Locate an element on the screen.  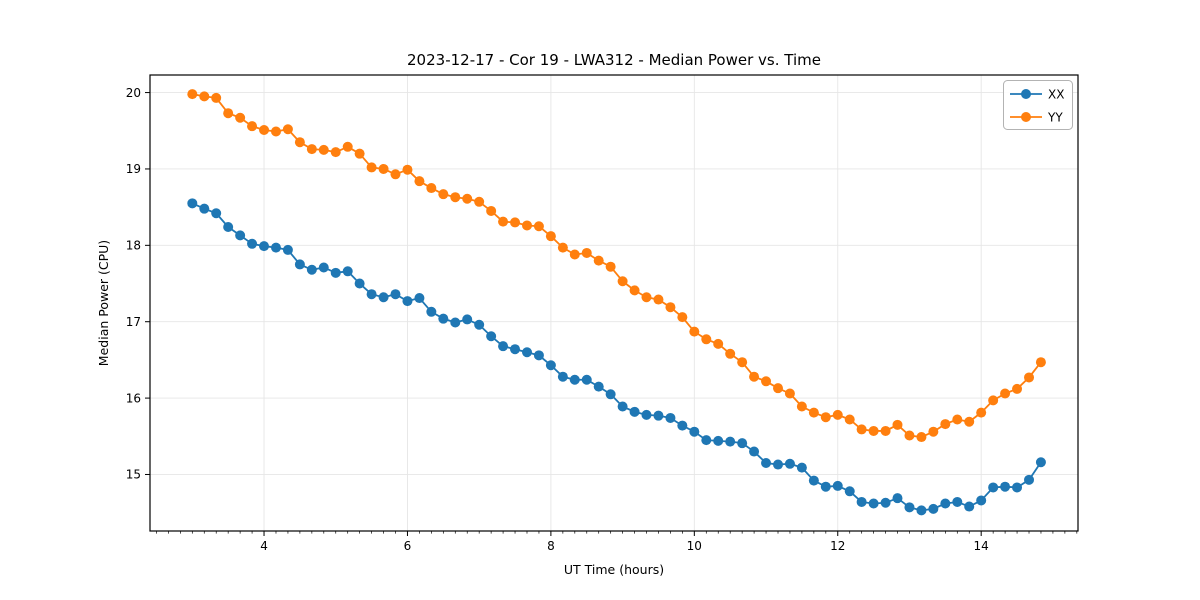
x-tick-label: 4 is located at coordinates (264, 546).